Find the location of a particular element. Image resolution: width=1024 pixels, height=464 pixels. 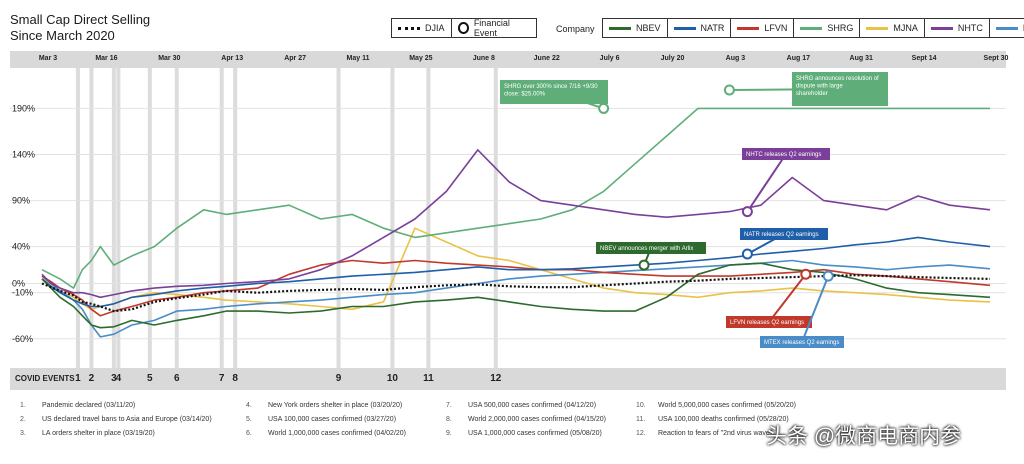

legend-lfvn: LFVN is located at coordinates (761, 28).